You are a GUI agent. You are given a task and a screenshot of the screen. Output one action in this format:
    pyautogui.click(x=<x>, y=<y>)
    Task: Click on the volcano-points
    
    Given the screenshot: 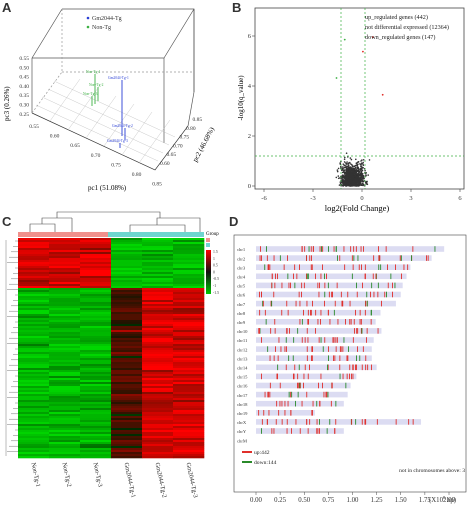 What is the action you would take?
    pyautogui.click(x=359, y=111)
    